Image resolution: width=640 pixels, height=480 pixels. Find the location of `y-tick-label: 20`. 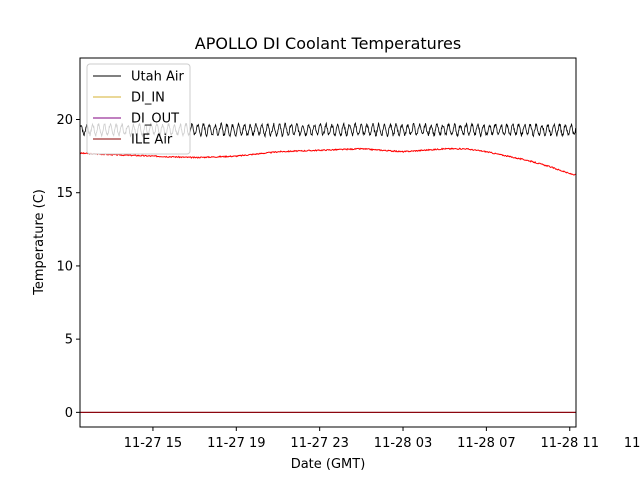

y-tick-label: 20 is located at coordinates (64, 120).